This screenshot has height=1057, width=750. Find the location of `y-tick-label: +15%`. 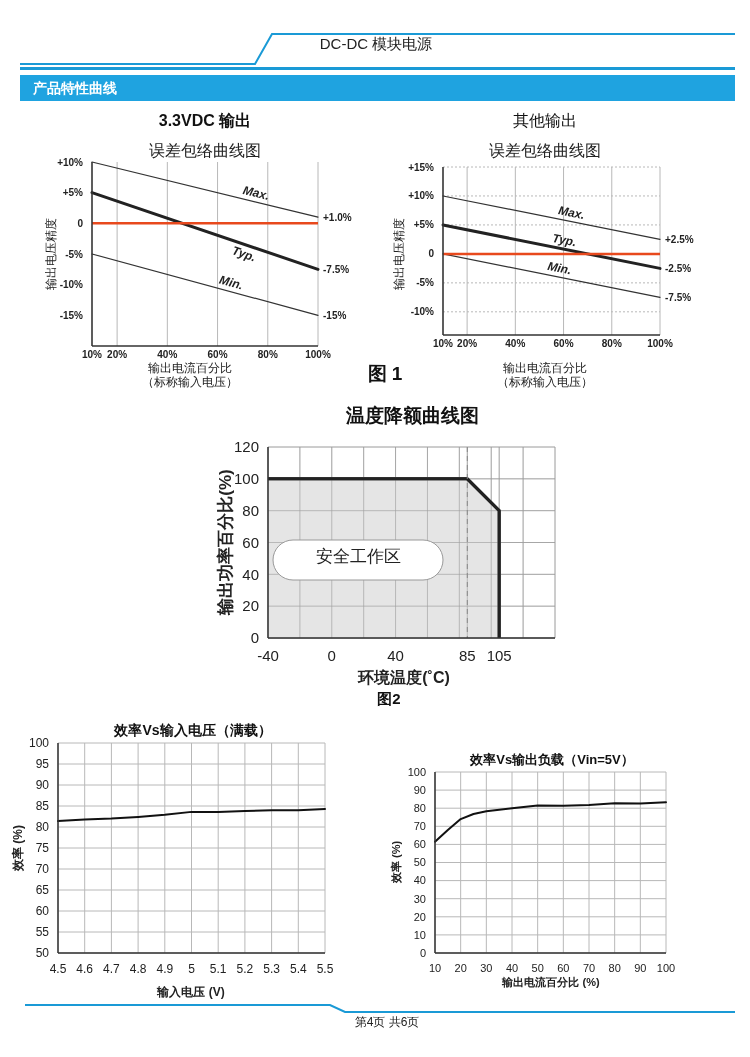

y-tick-label: +15% is located at coordinates (421, 167).